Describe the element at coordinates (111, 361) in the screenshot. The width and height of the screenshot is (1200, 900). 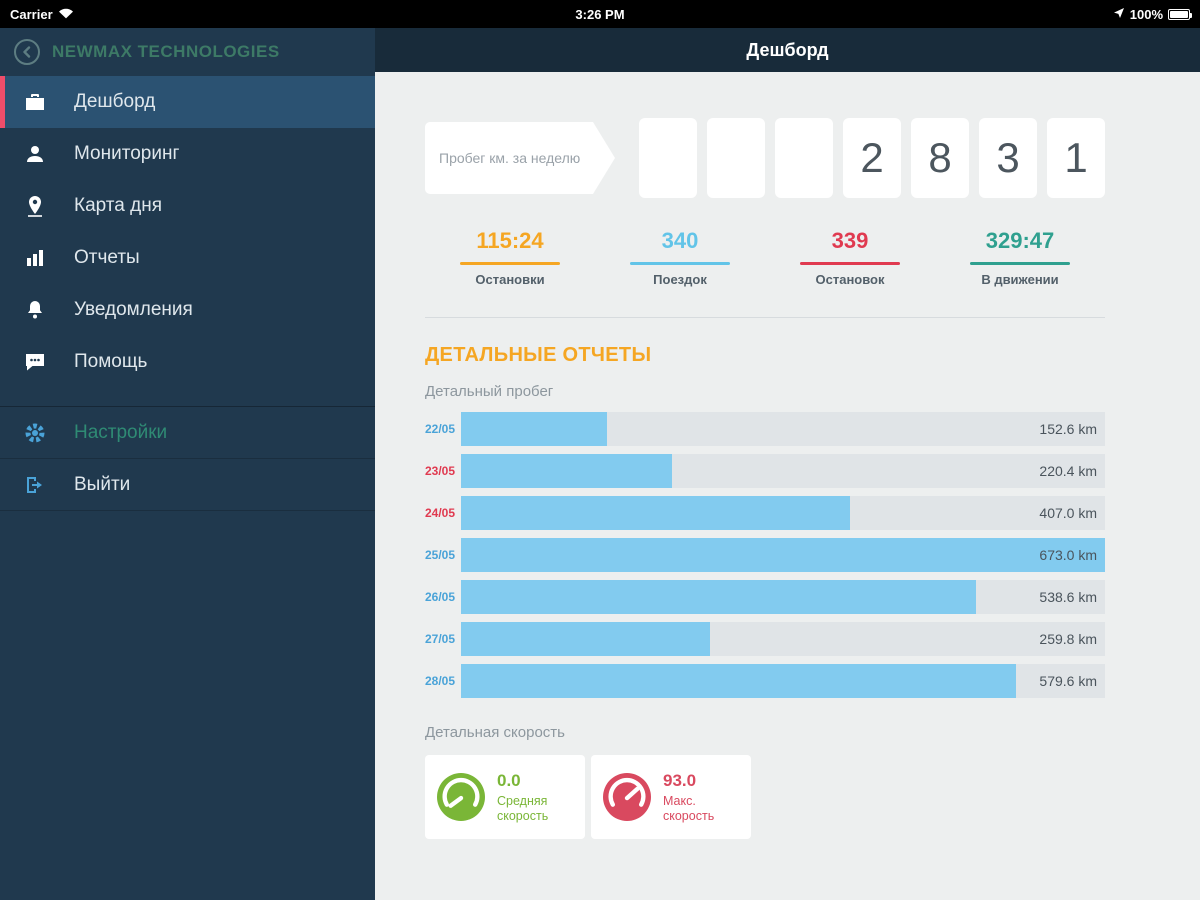
I see `sidebar-item-label: Помощь` at that location.